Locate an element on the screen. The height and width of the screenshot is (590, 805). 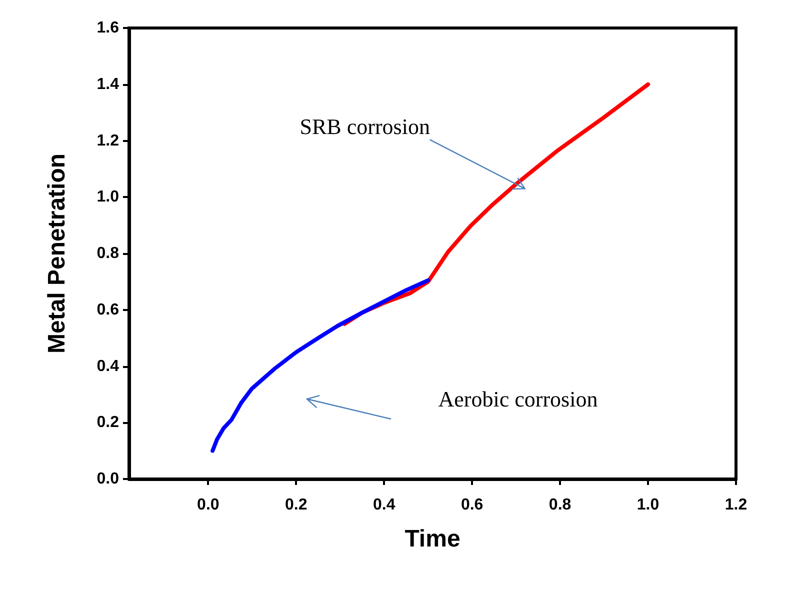
annotation: SRB corrosion is located at coordinates (365, 127).